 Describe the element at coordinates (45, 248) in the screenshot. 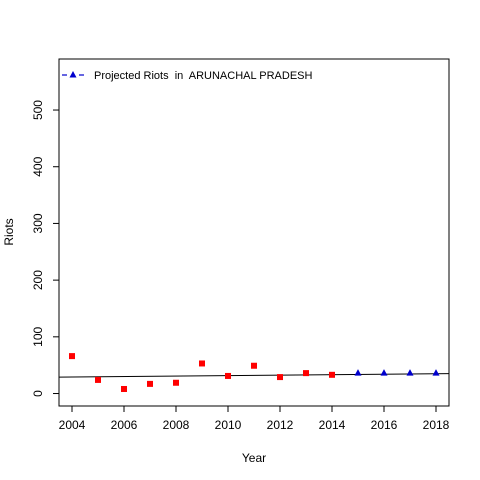

I see `y-axis: 0 100 200 300 400 500` at that location.